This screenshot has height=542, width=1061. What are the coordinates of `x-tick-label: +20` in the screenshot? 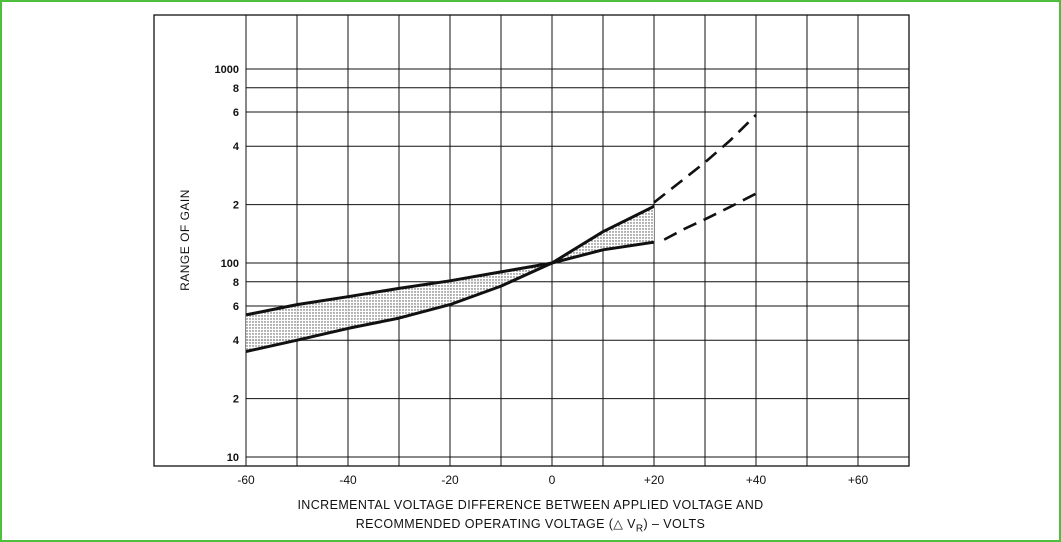 It's located at (654, 480).